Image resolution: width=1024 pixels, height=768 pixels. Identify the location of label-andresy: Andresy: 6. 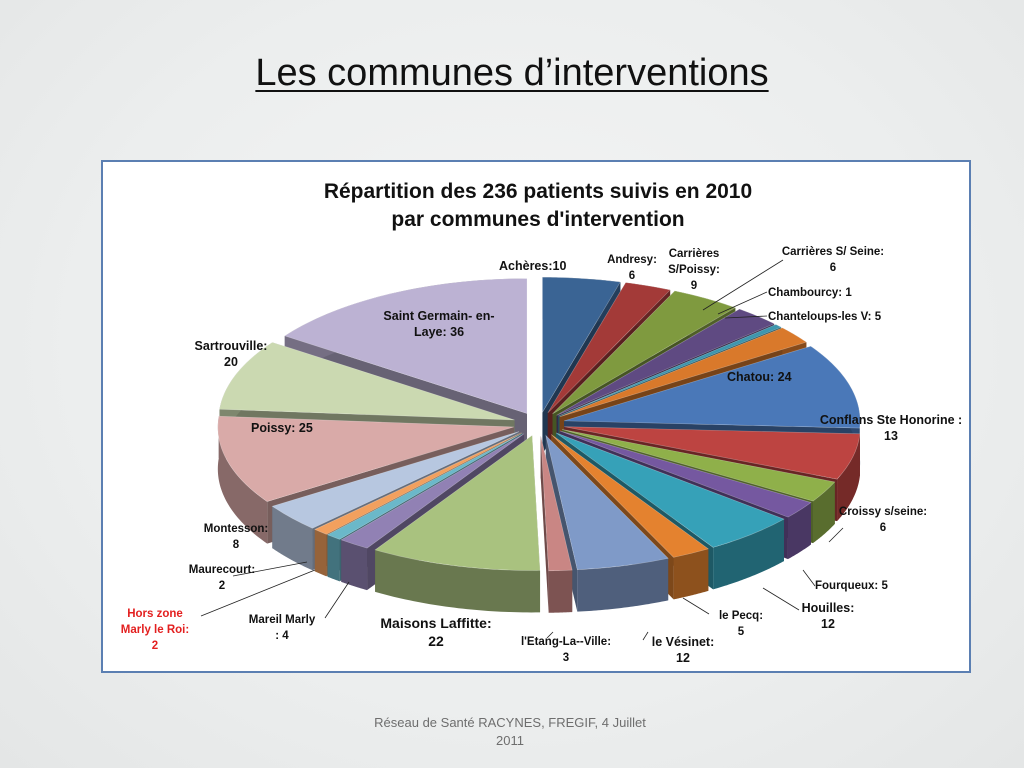
(632, 268).